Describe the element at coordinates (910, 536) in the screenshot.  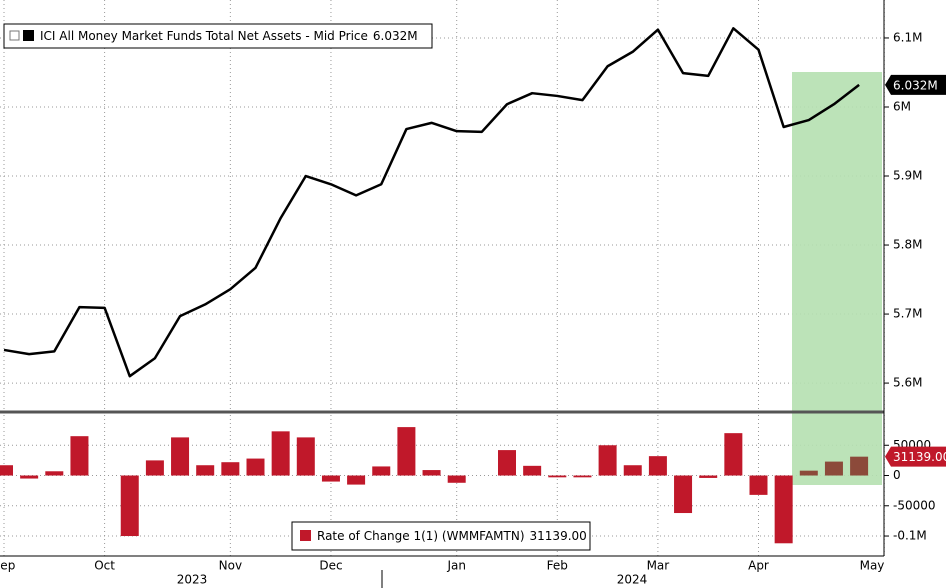
I see `y-tick-label: -0.1M` at that location.